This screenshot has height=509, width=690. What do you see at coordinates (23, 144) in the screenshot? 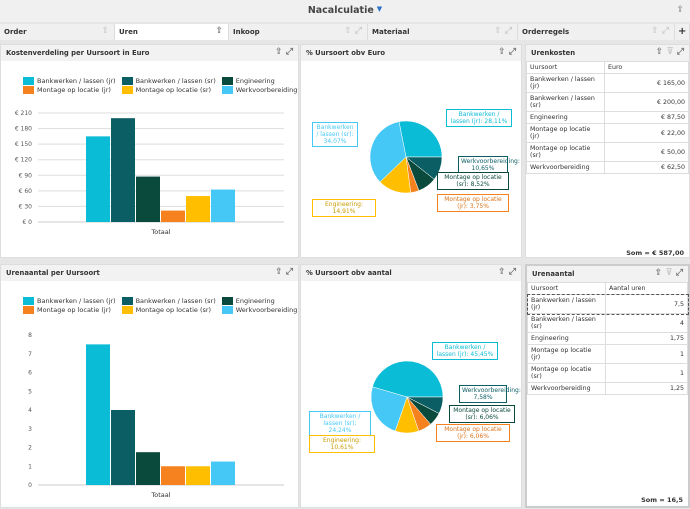
I see `y-tick-label: € 150` at bounding box center [23, 144].